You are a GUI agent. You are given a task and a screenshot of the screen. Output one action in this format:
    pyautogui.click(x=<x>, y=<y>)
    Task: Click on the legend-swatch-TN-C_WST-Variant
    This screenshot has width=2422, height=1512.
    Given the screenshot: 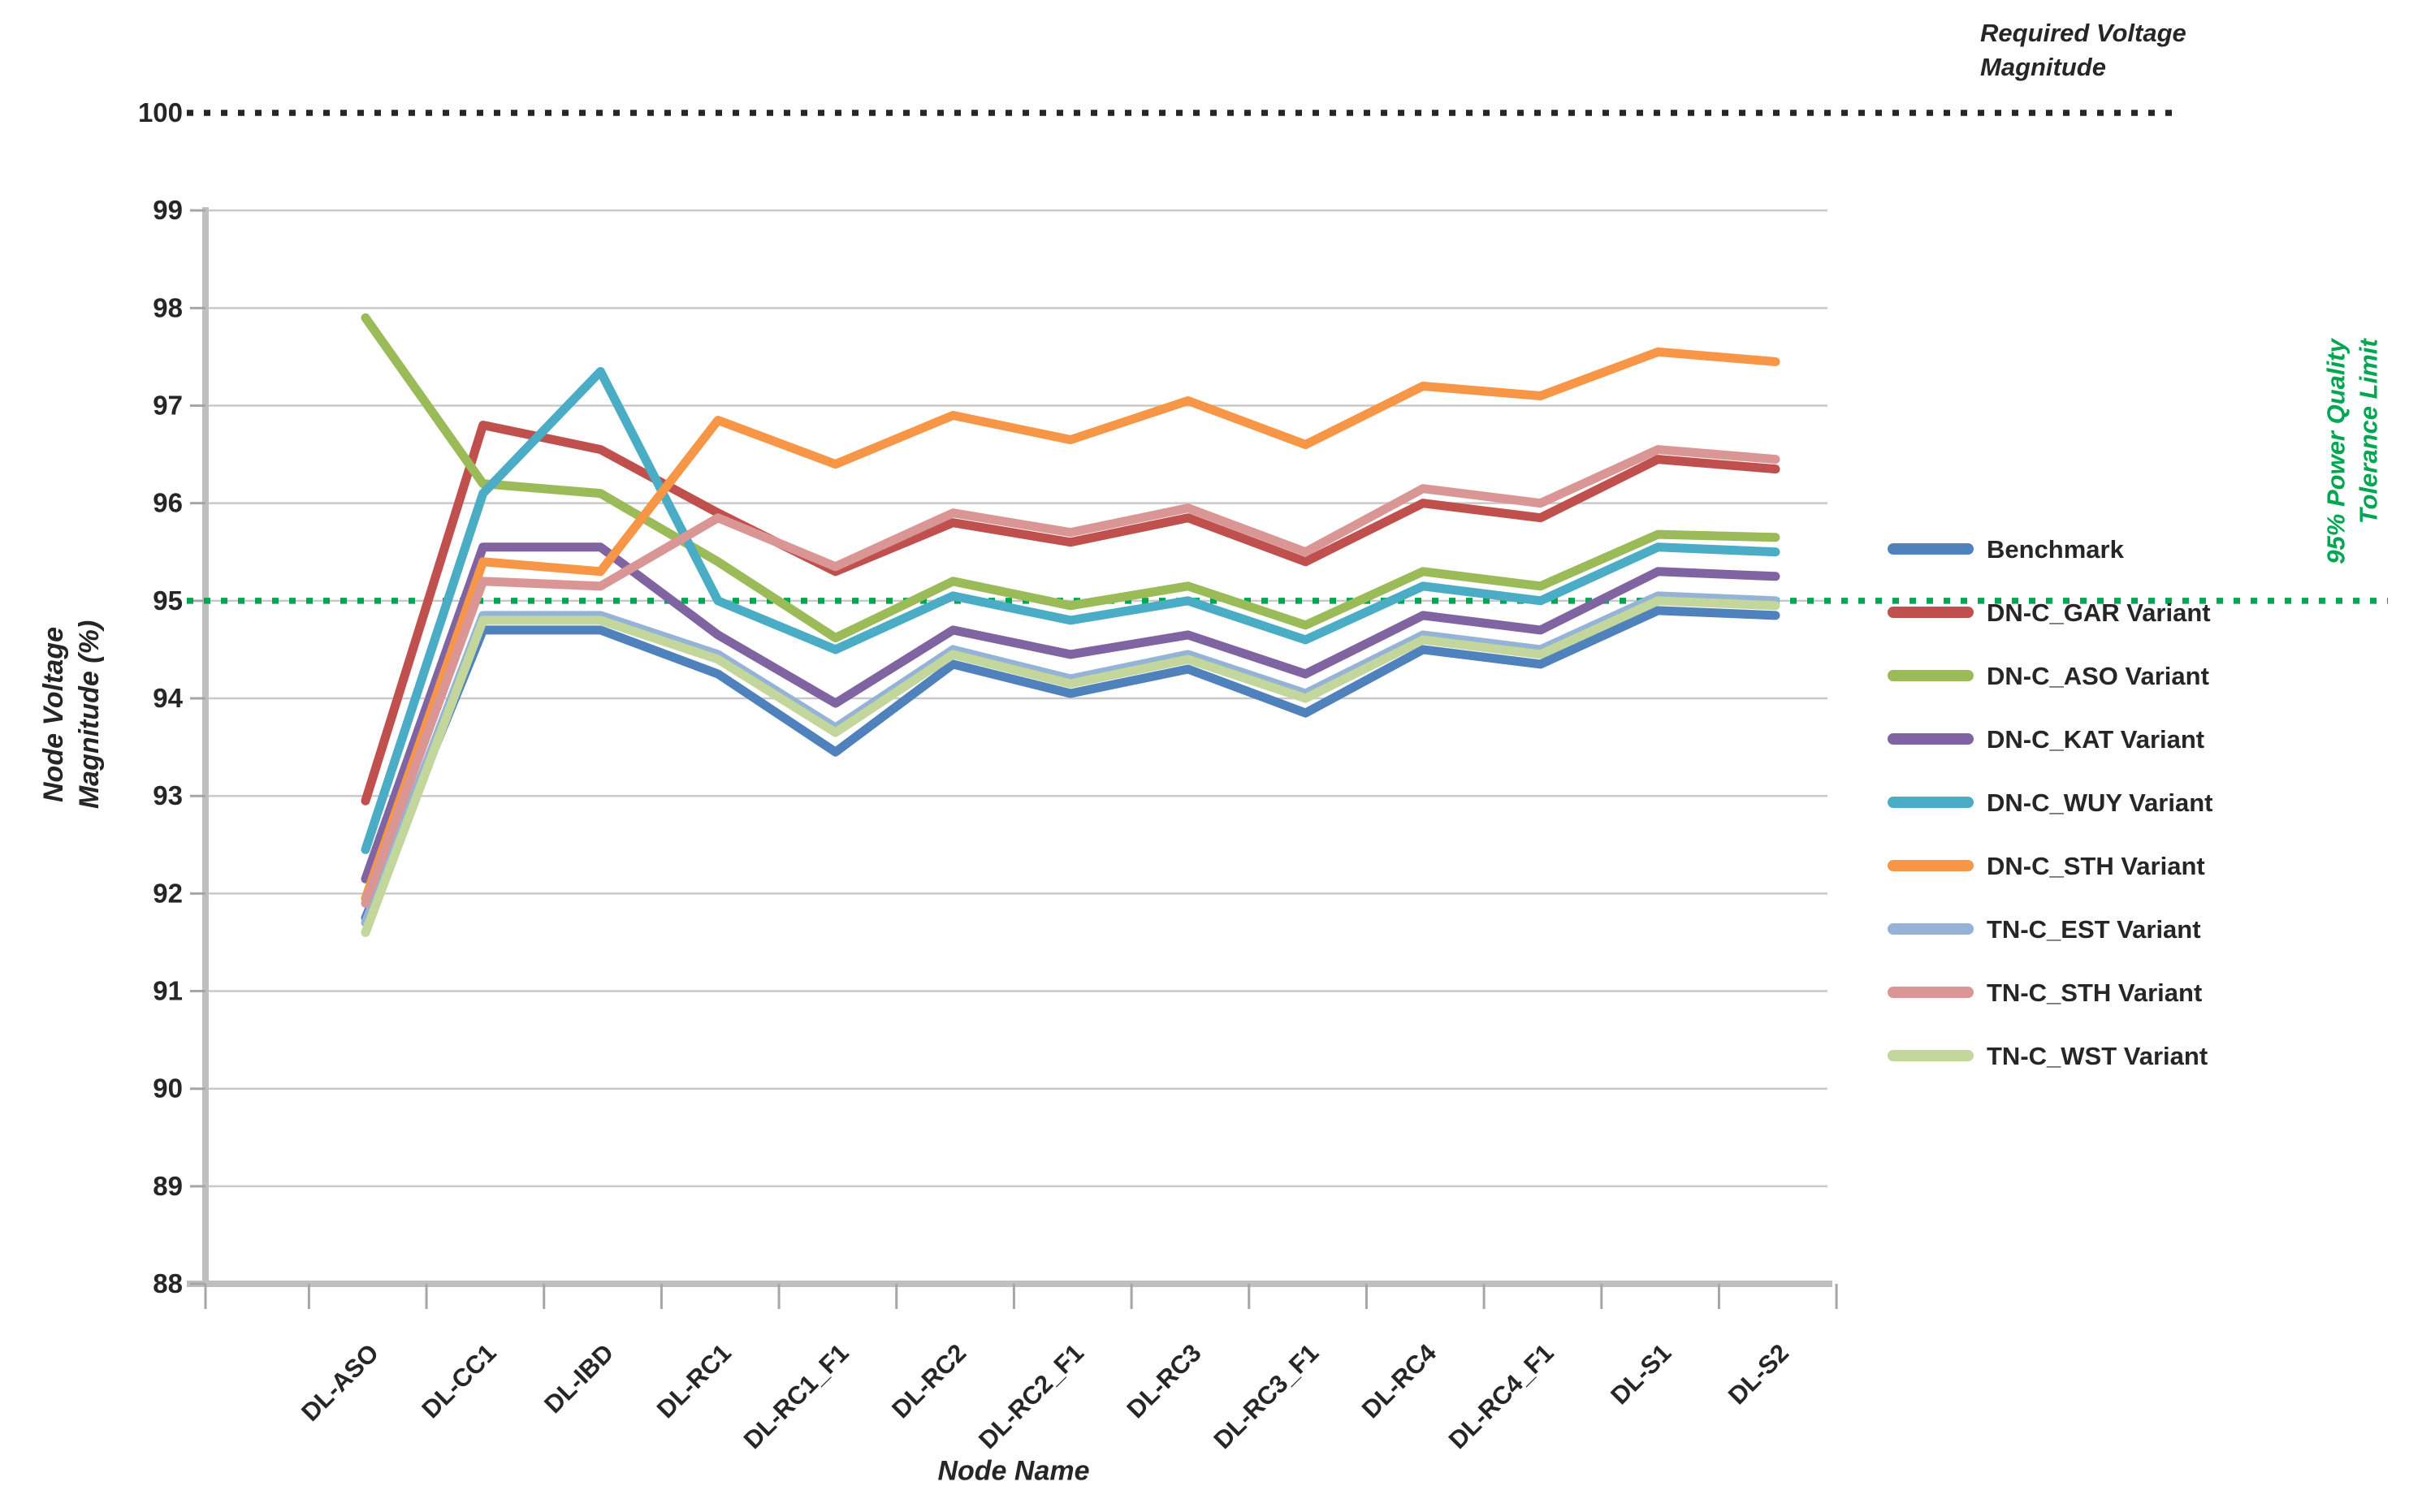 What is the action you would take?
    pyautogui.click(x=1931, y=1055)
    